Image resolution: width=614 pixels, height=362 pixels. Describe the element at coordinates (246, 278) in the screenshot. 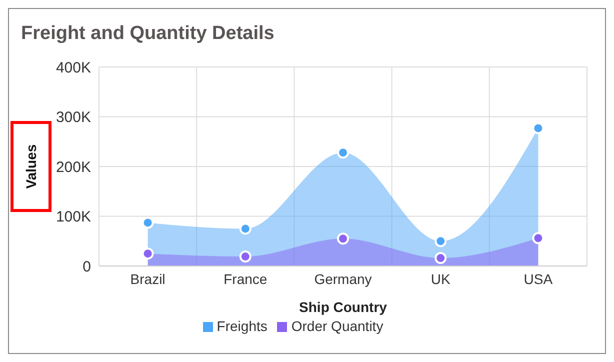

I see `x-tick-label: France` at that location.